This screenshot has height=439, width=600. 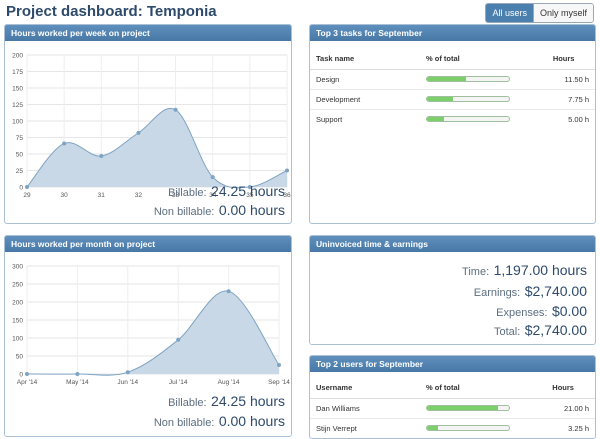 I want to click on x-tick-label: 36, so click(x=287, y=195).